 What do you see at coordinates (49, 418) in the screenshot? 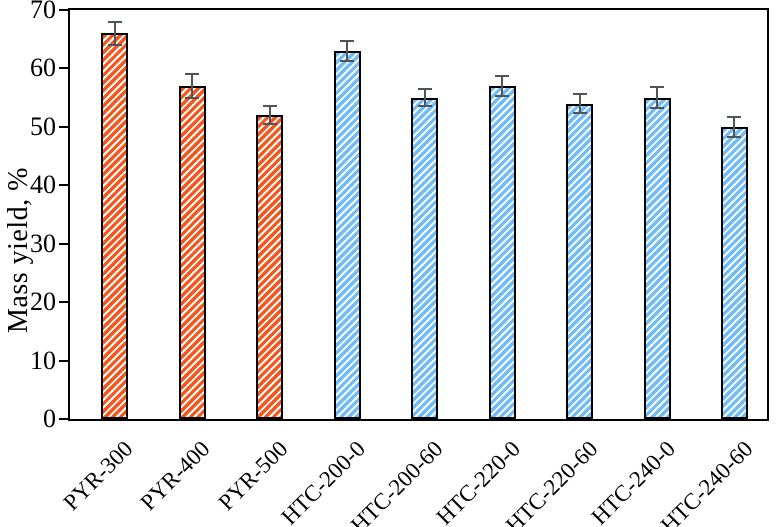
I see `y-axis-tick-label: 0` at bounding box center [49, 418].